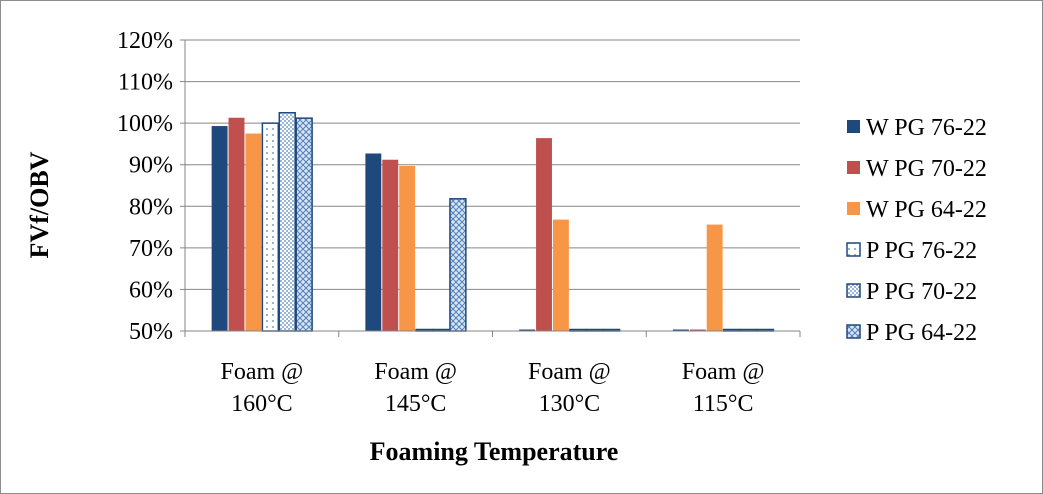 The height and width of the screenshot is (494, 1043). Describe the element at coordinates (145, 41) in the screenshot. I see `y-tick-label: 120%` at that location.